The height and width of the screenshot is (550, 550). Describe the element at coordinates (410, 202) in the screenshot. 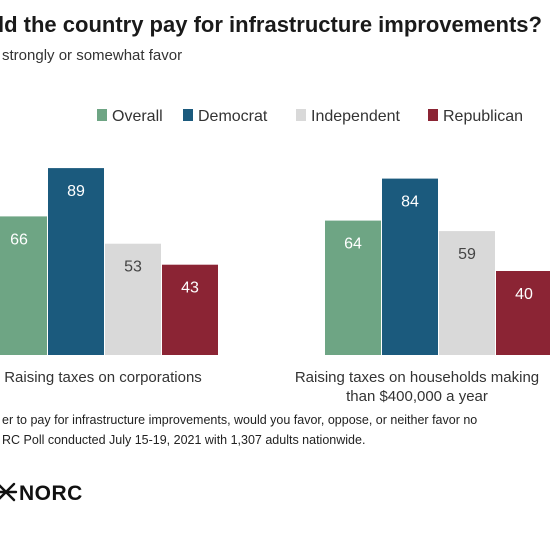

I see `data-label-democrat-2: 84` at that location.